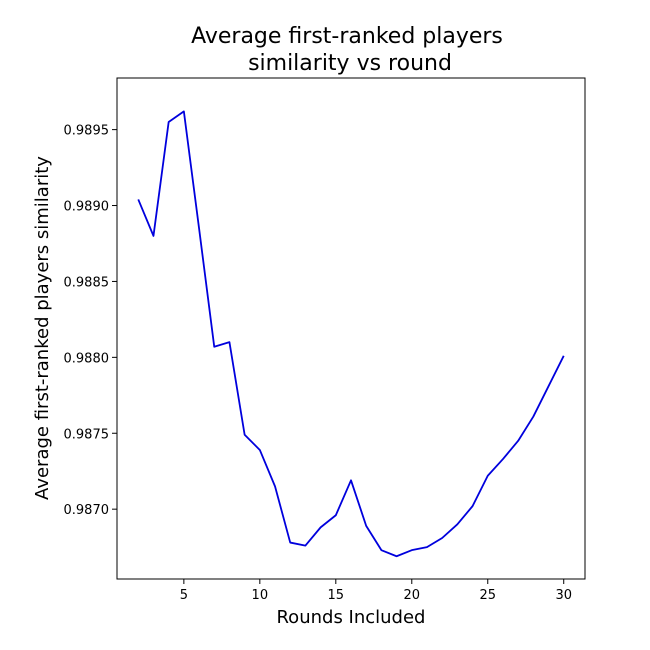 This screenshot has width=650, height=650. What do you see at coordinates (563, 595) in the screenshot?
I see `x-tick-label: 30` at bounding box center [563, 595].